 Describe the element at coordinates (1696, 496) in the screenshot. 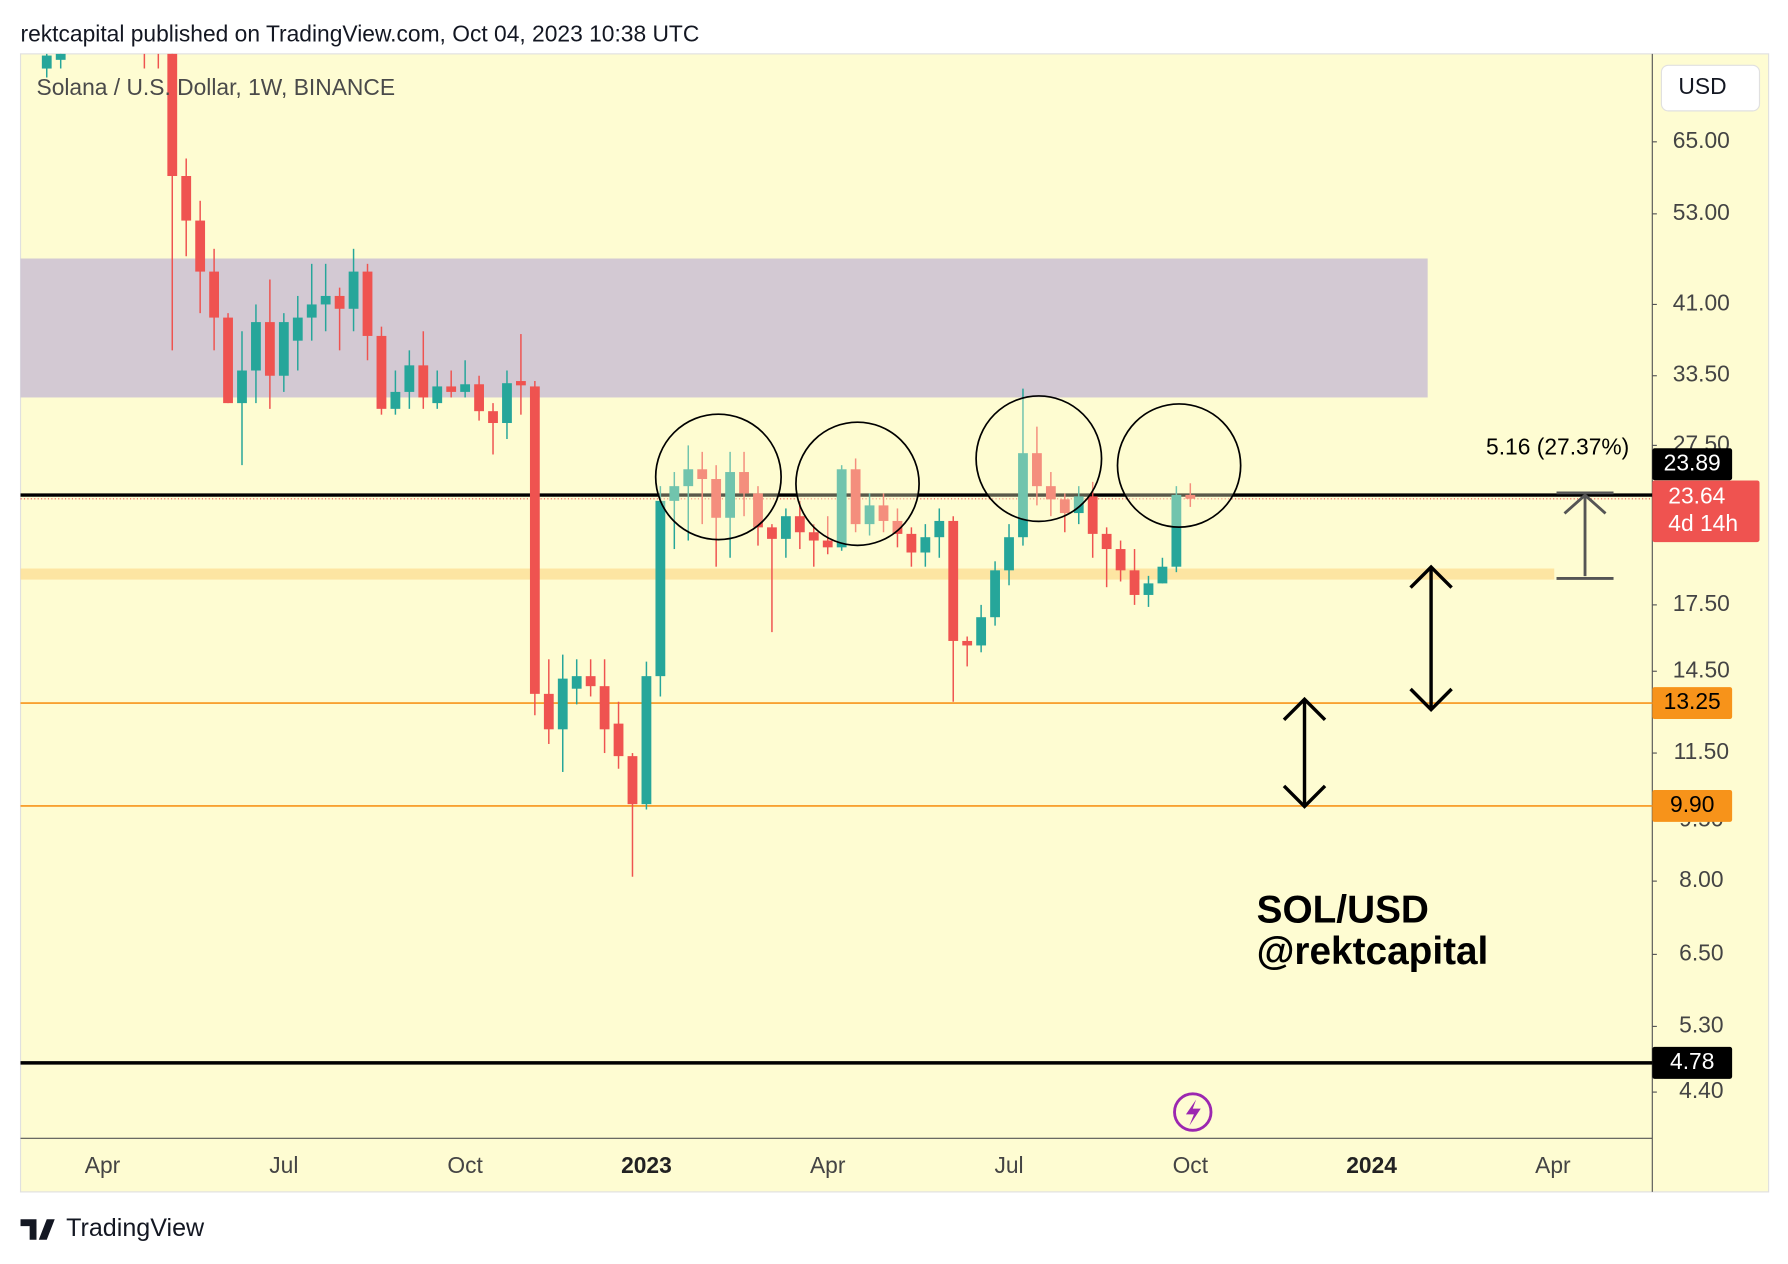

I see `last-price-label: 23.64` at that location.